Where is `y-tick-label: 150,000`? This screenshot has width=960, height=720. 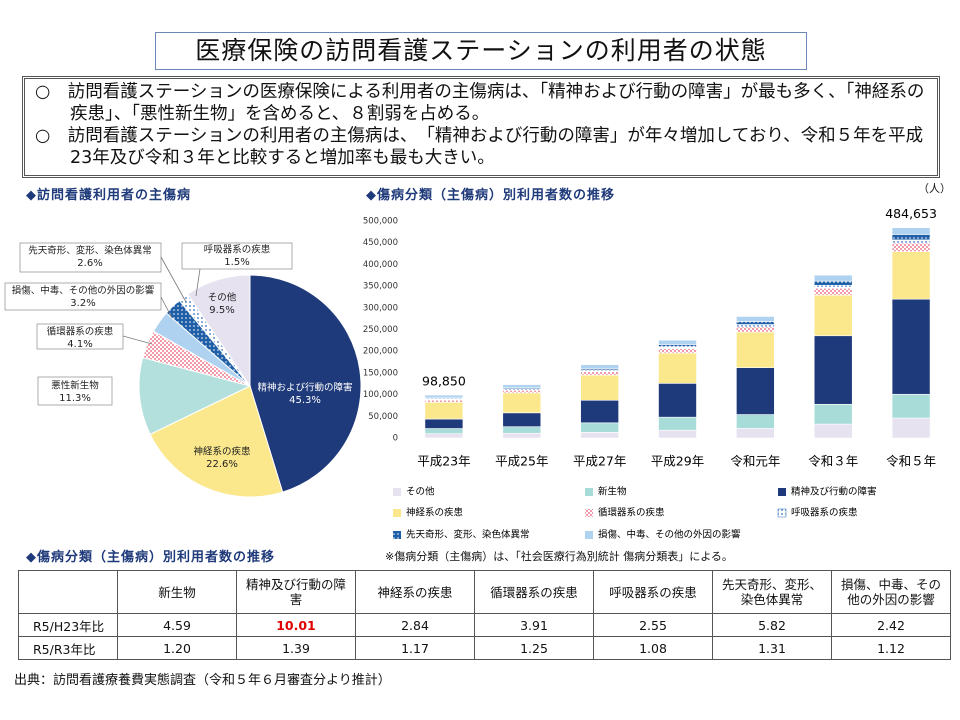
y-tick-label: 150,000 is located at coordinates (380, 373).